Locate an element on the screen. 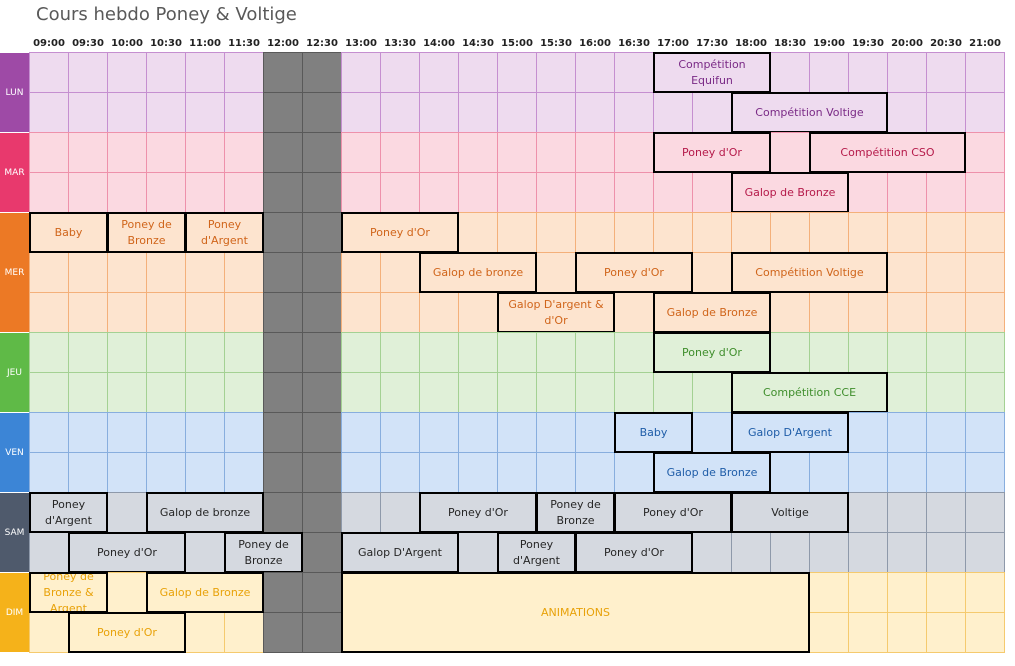  class-block: Compétition Equifun is located at coordinates (712, 72).